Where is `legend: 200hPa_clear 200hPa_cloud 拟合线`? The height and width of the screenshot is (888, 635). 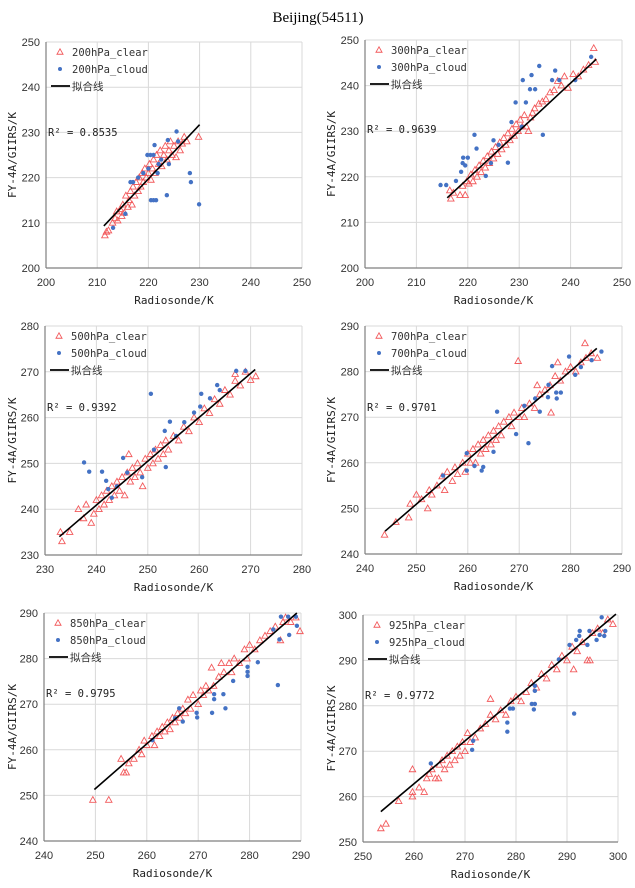 legend: 200hPa_clear 200hPa_cloud 拟合线 is located at coordinates (99, 70).